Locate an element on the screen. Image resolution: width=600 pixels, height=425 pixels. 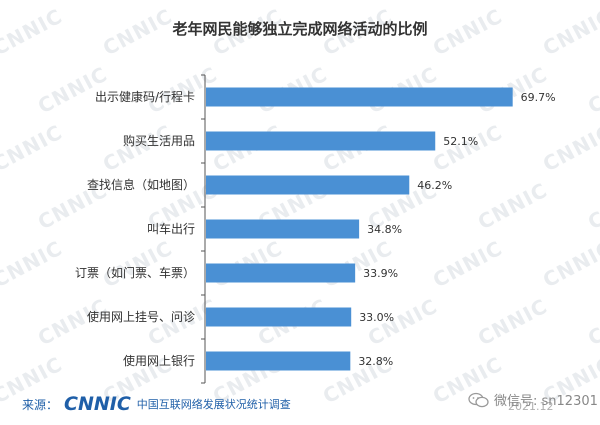
wechat-icon is located at coordinates (478, 399).